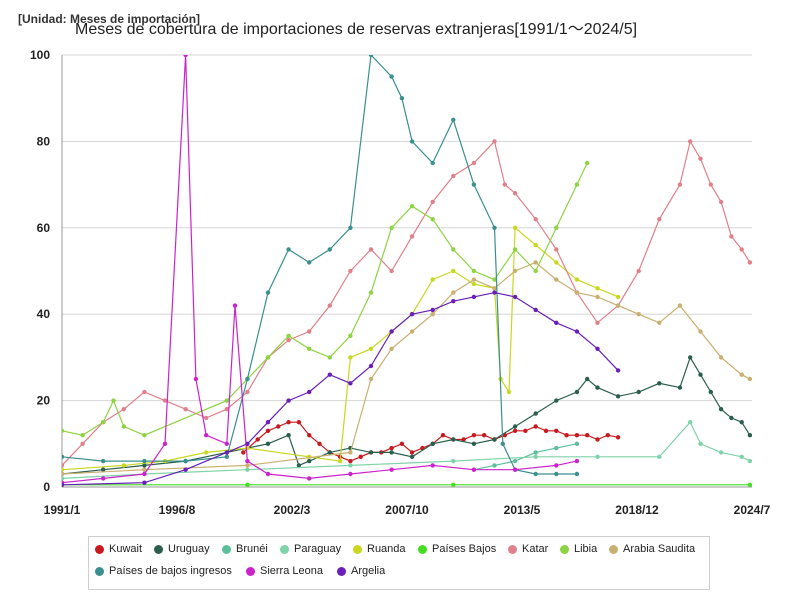 The width and height of the screenshot is (800, 600). I want to click on legend-item: Paraguay, so click(310, 549).